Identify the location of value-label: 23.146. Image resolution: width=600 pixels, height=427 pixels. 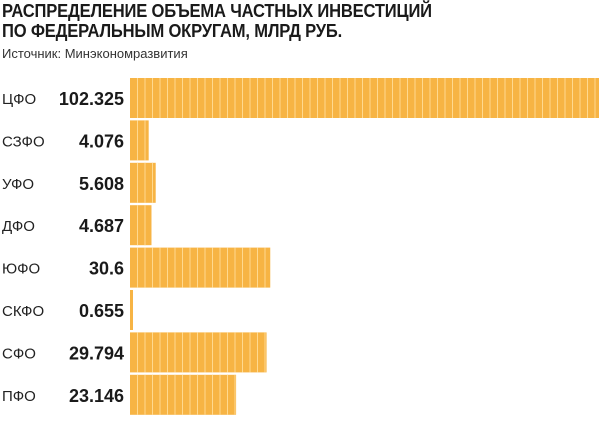
(96, 396).